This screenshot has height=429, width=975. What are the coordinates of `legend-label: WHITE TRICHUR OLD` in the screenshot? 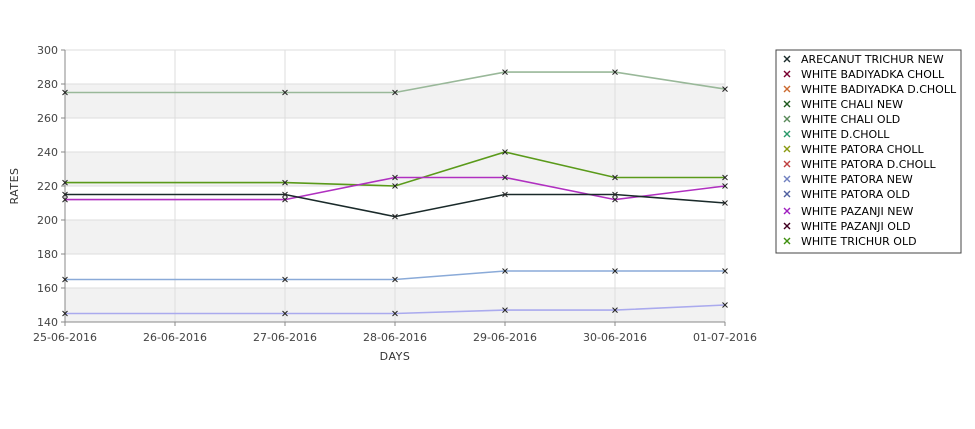 It's located at (859, 241).